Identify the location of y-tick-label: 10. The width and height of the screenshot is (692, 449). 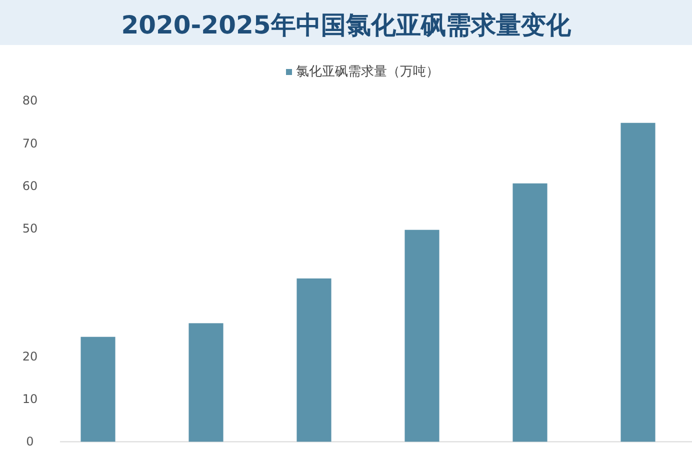
(30, 399).